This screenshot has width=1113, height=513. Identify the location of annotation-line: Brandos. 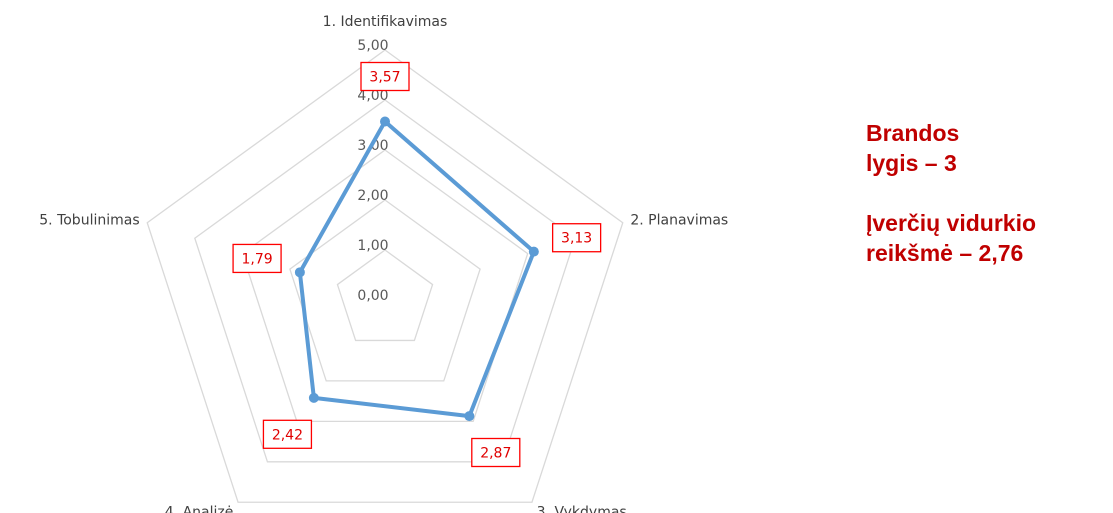
(913, 133).